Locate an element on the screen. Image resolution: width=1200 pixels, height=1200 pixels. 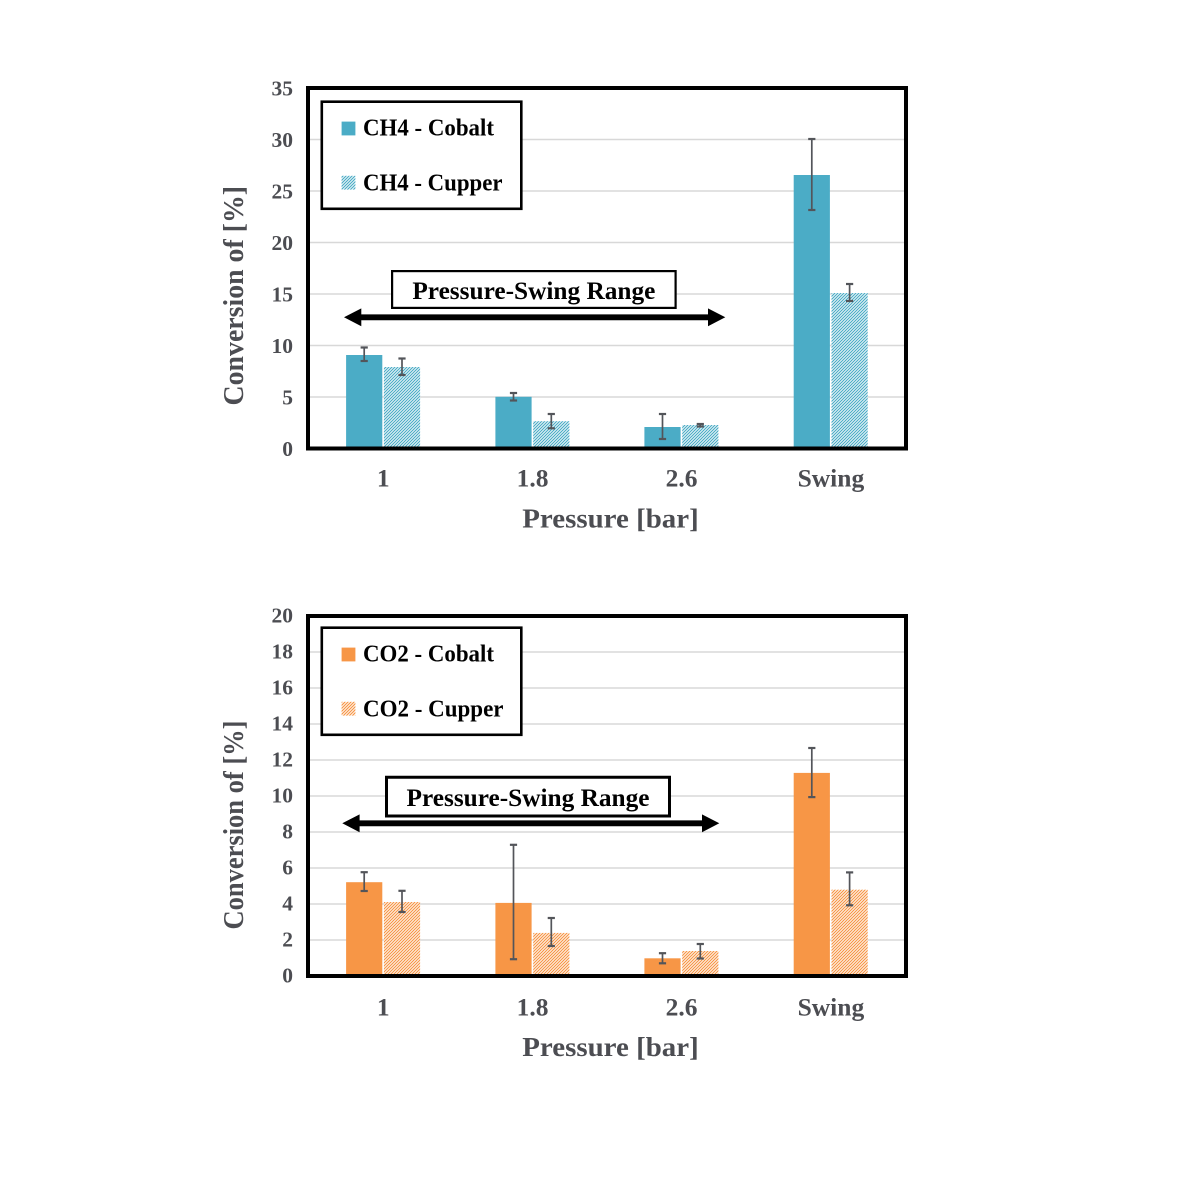
svg-text: CH4 - Cupper is located at coordinates (433, 184).